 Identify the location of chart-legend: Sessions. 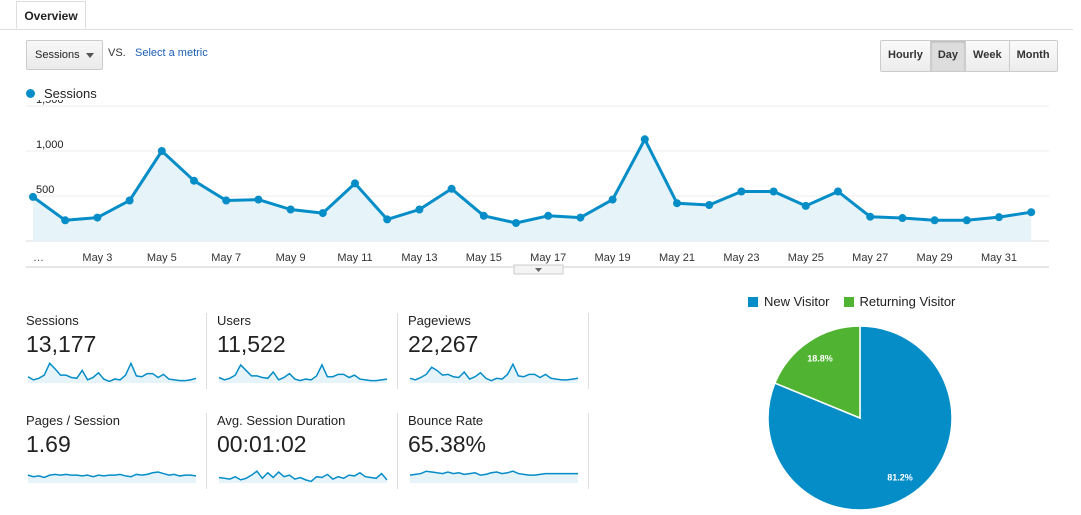
(61, 93).